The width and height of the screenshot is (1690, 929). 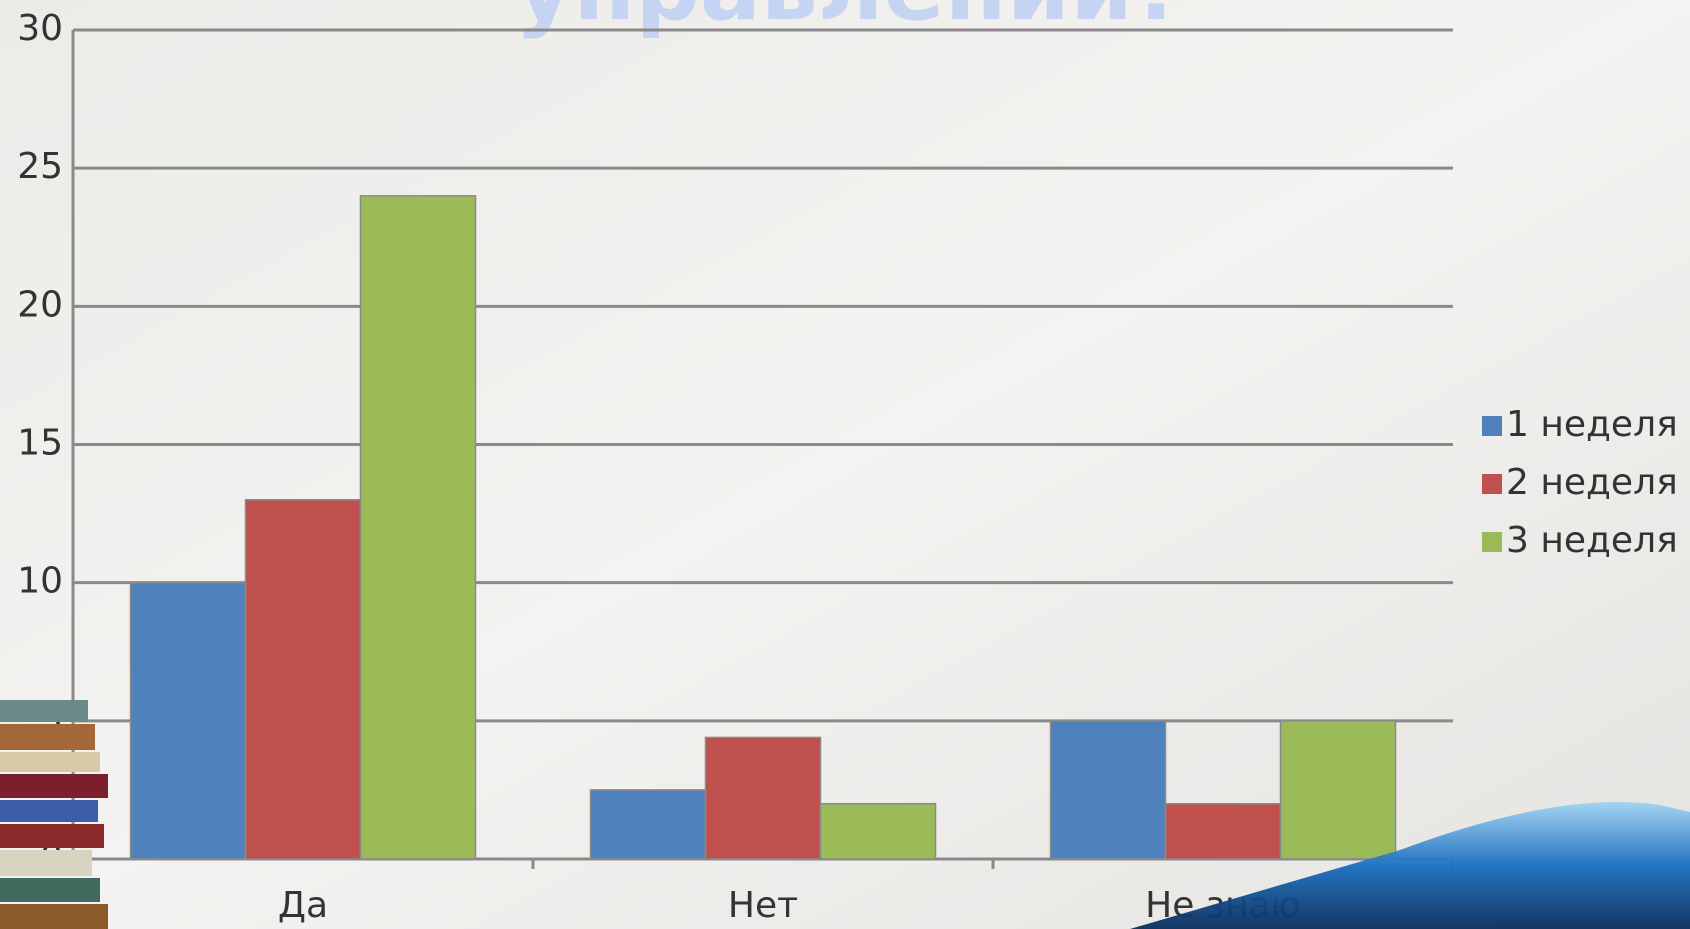 I want to click on x-tick-label: Да, so click(x=303, y=905).